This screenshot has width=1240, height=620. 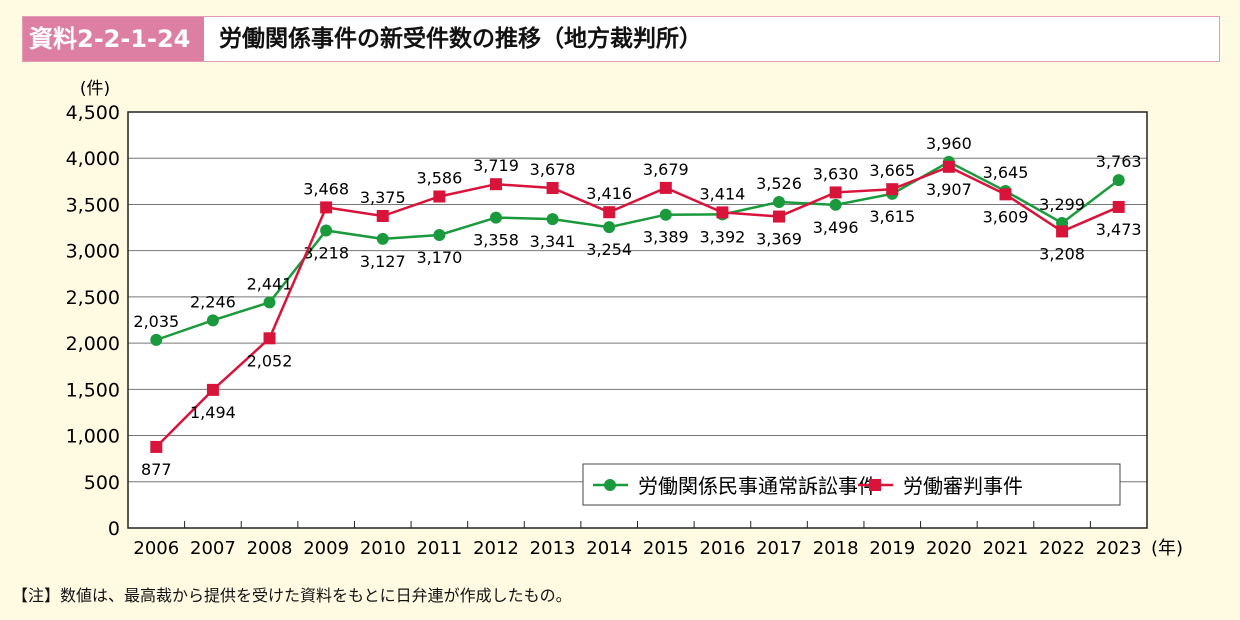 I want to click on chart-header: 資料2-2-1-24 労働関係事件の新受件数の推移（地方裁判所）, so click(x=621, y=39).